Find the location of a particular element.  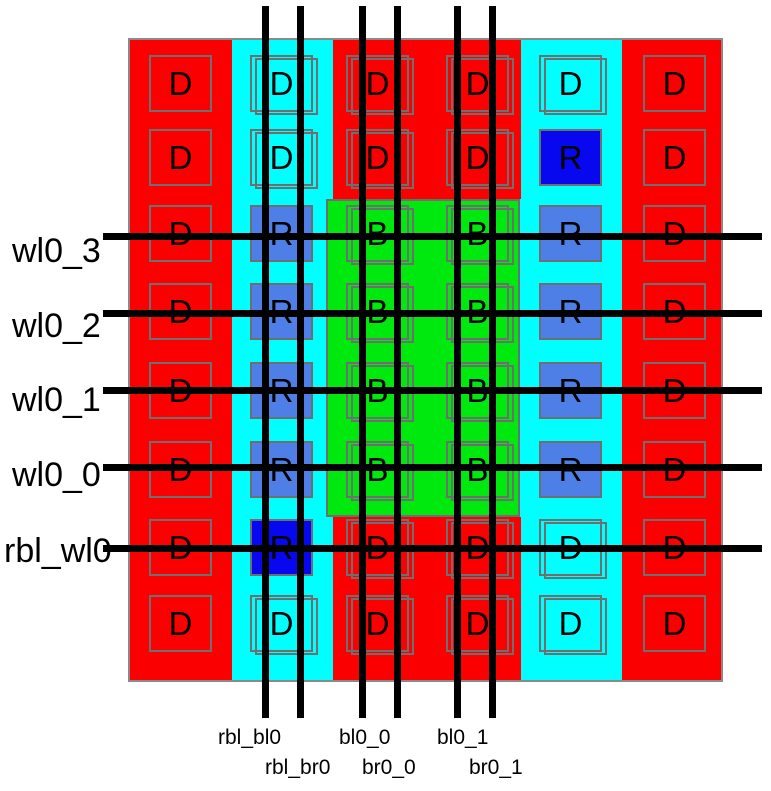

cell-r7-c4-D: D is located at coordinates (573, 625).